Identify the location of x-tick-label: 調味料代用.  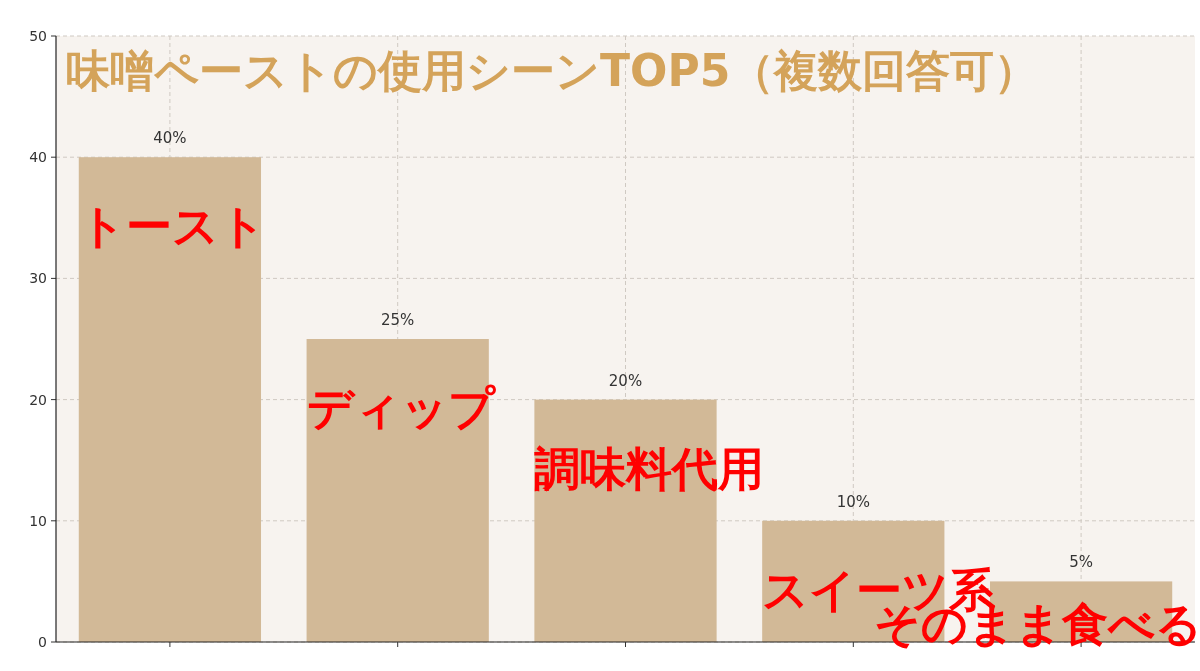
(649, 468).